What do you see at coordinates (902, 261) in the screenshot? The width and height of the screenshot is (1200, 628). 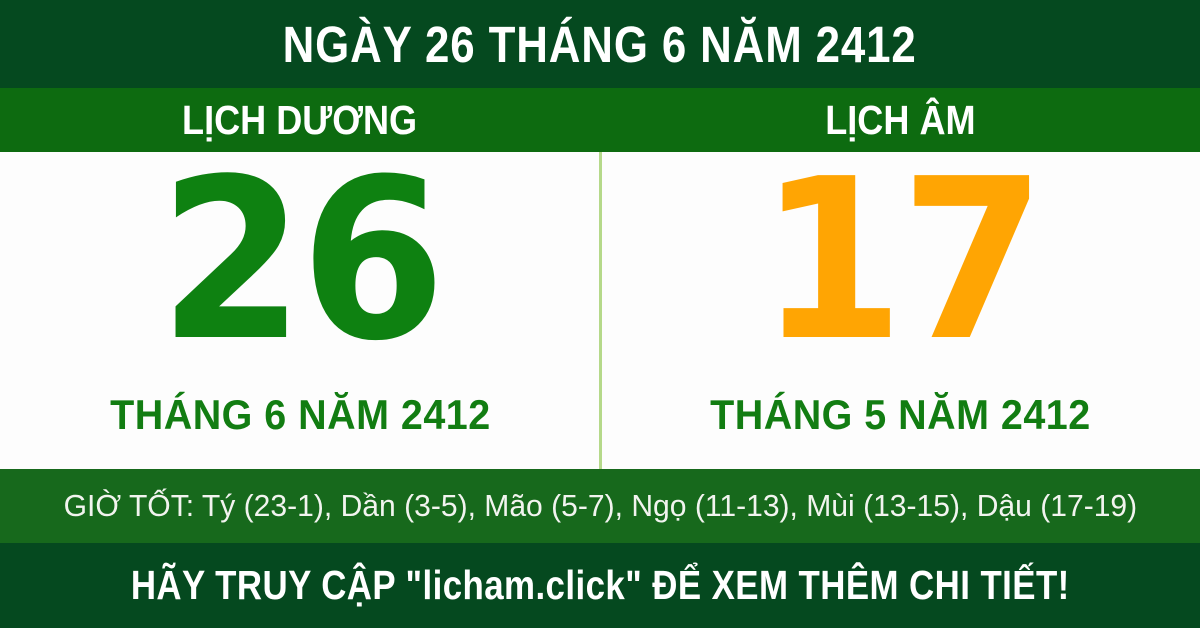 I see `lunar-day-number: 17` at bounding box center [902, 261].